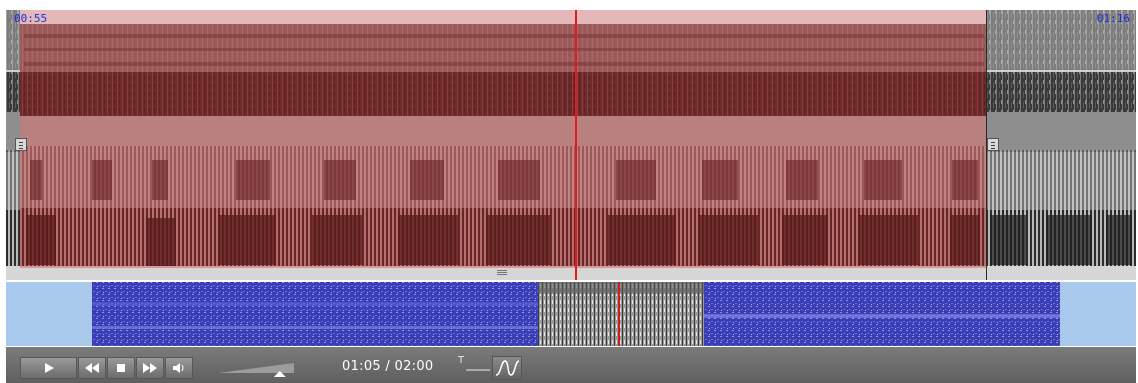  What do you see at coordinates (21, 144) in the screenshot?
I see `selection-left-handle` at bounding box center [21, 144].